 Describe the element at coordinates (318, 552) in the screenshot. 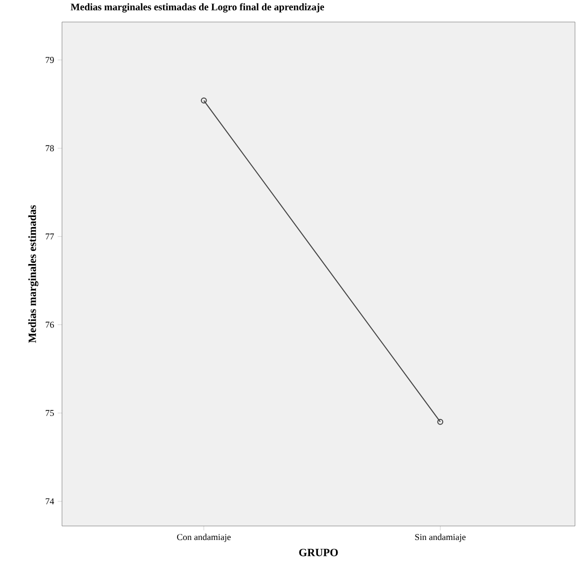

I see `x-axis-title: GRUPO` at that location.